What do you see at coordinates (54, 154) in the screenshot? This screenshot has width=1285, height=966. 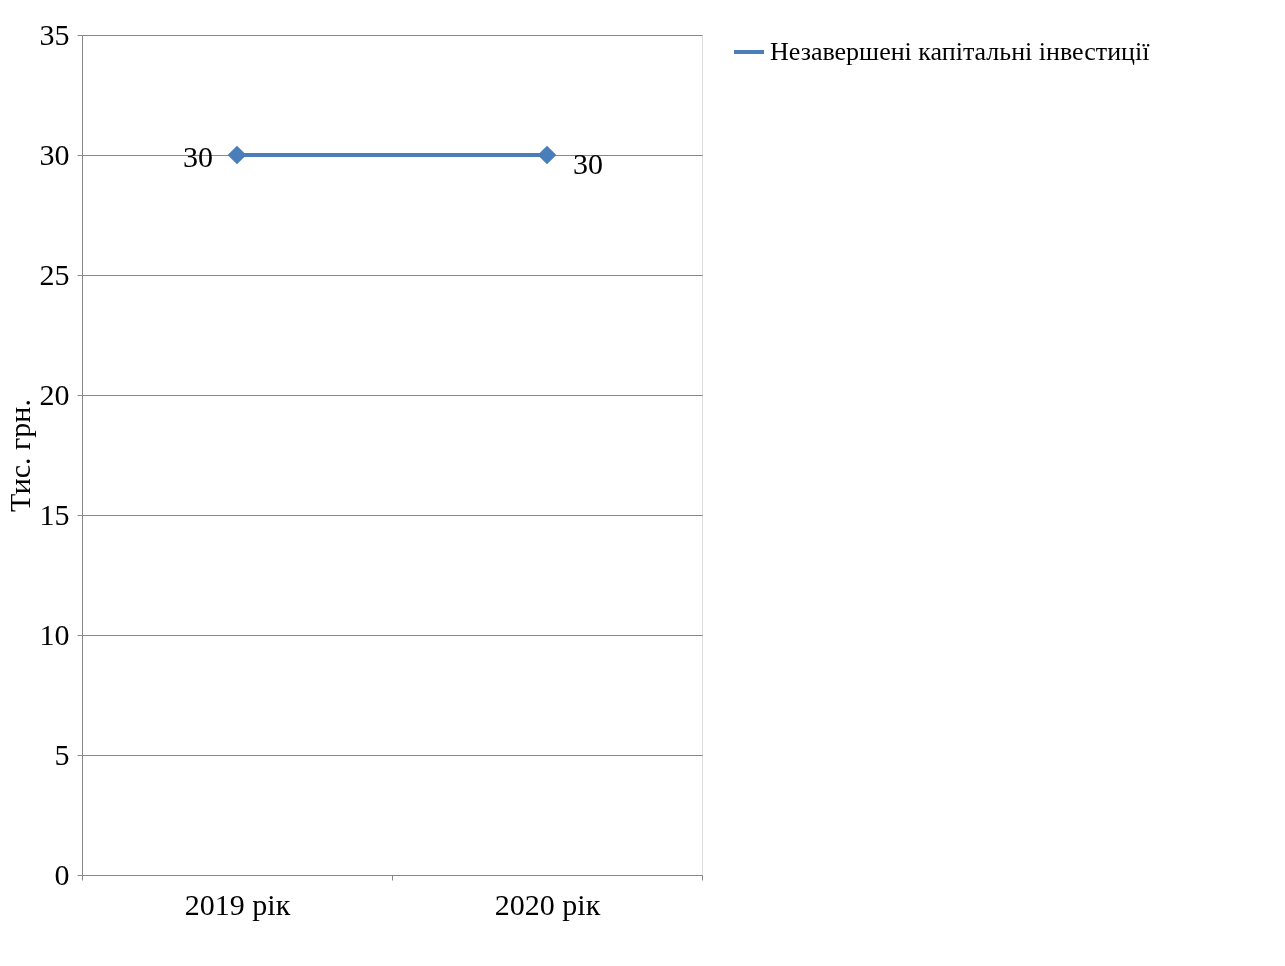 I see `y-tick-label: 30` at bounding box center [54, 154].